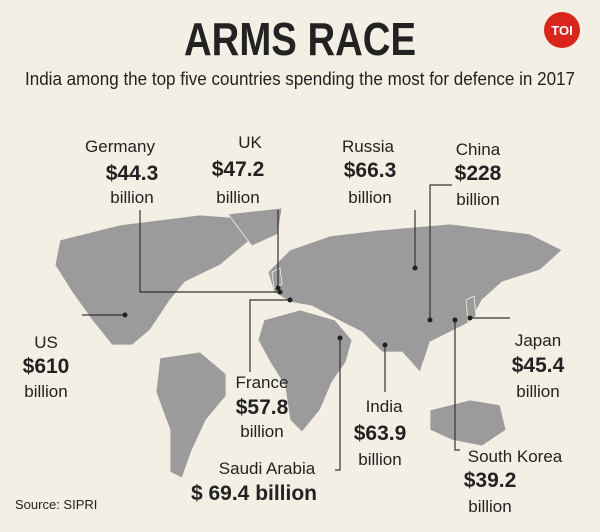 This screenshot has width=600, height=532. What do you see at coordinates (384, 406) in the screenshot?
I see `country-name: India` at bounding box center [384, 406].